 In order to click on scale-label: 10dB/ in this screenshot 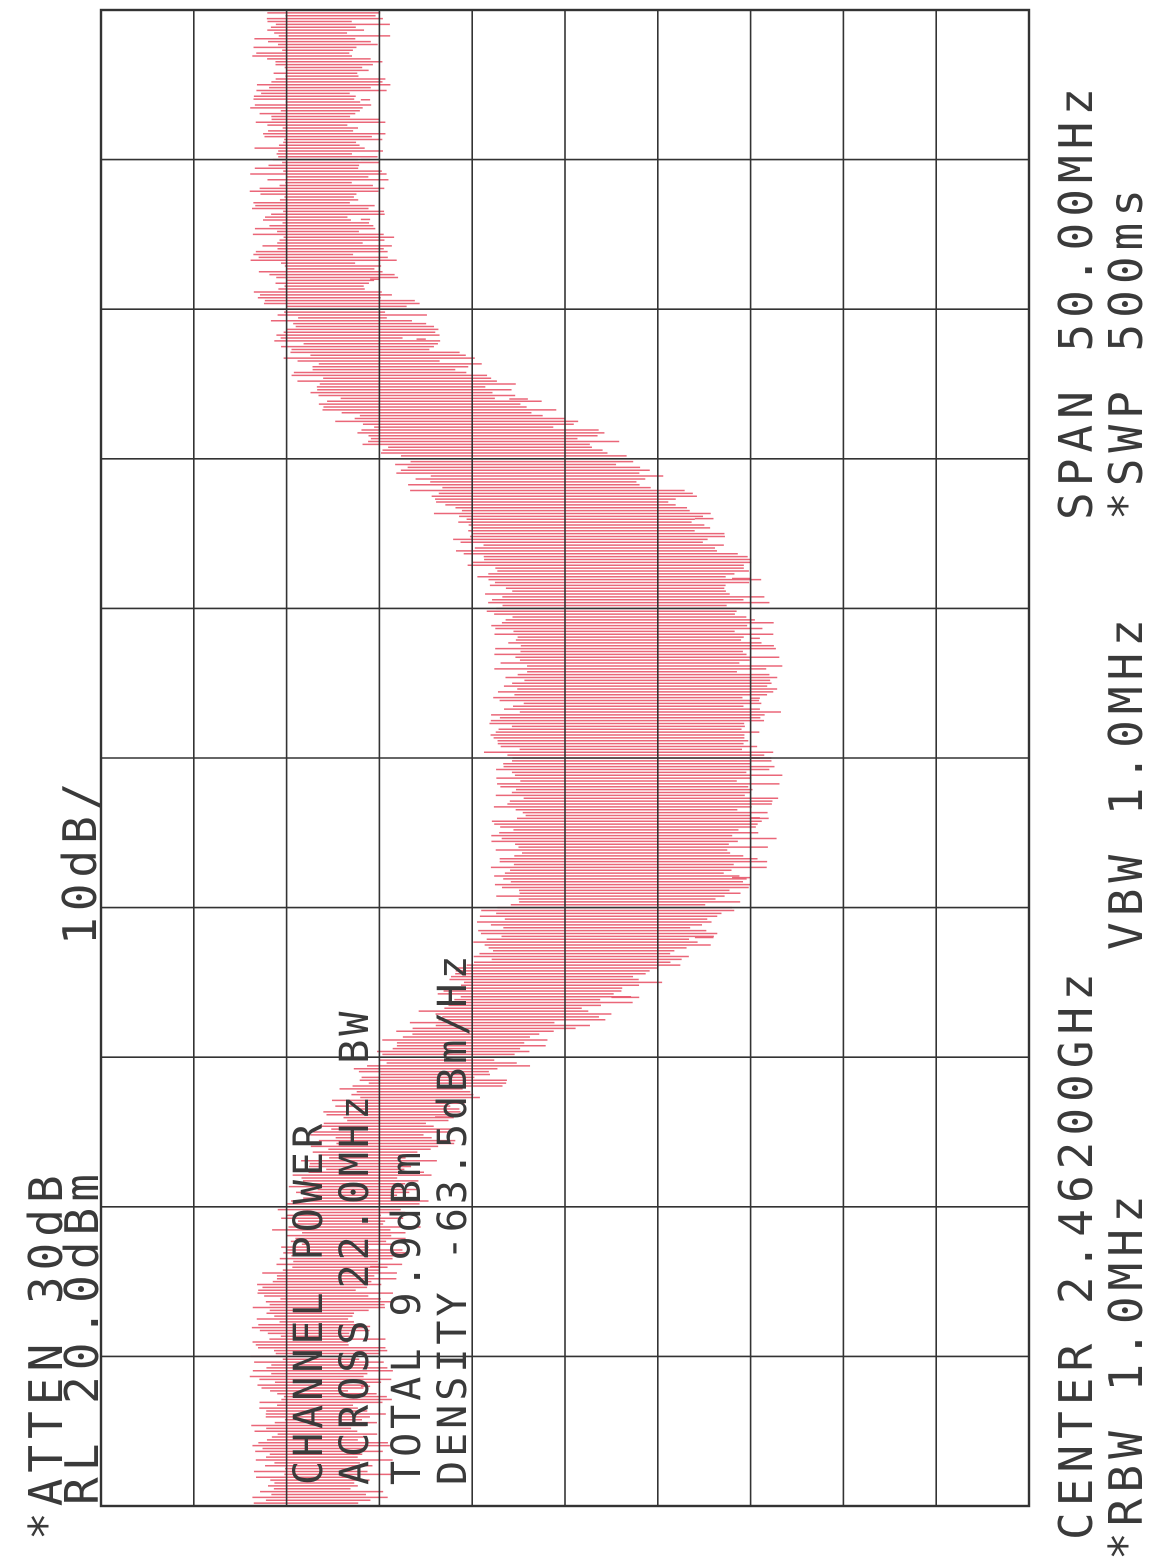, I will do `click(80, 861)`.